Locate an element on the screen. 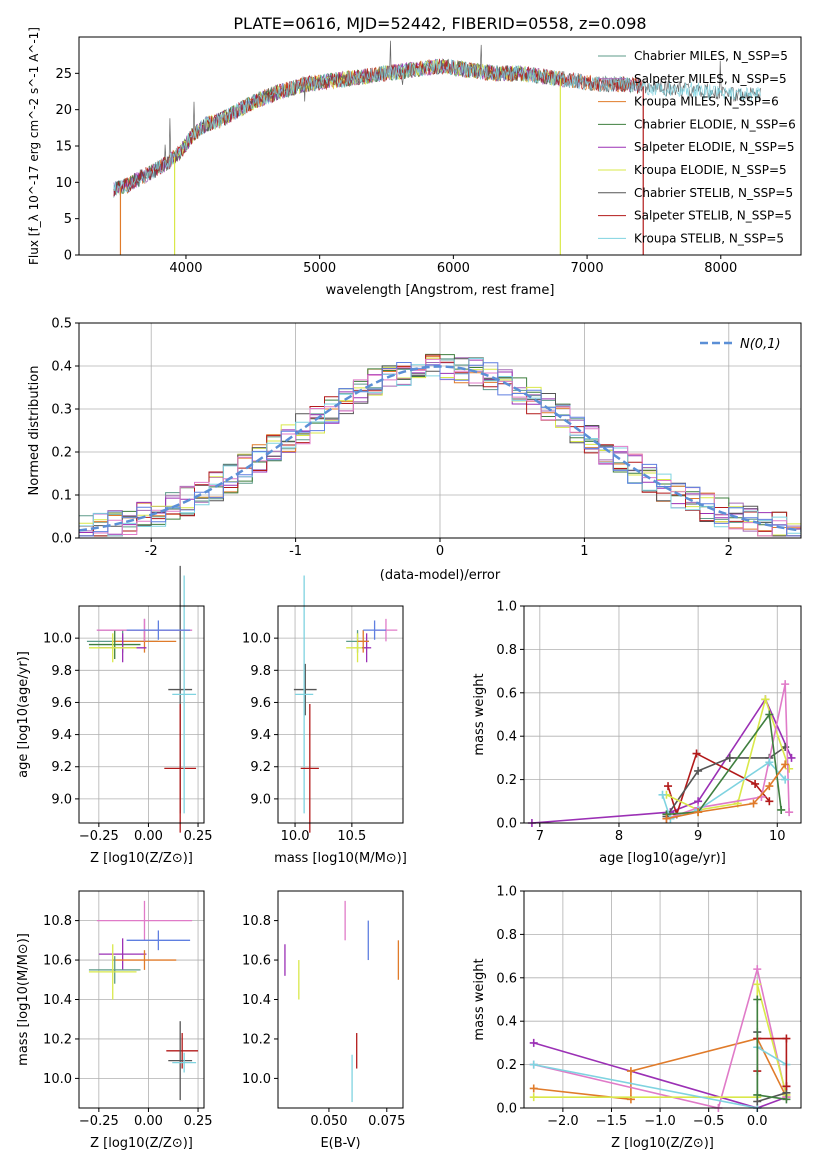 This screenshot has height=1170, width=819. x-tick-label: 0 is located at coordinates (440, 551).